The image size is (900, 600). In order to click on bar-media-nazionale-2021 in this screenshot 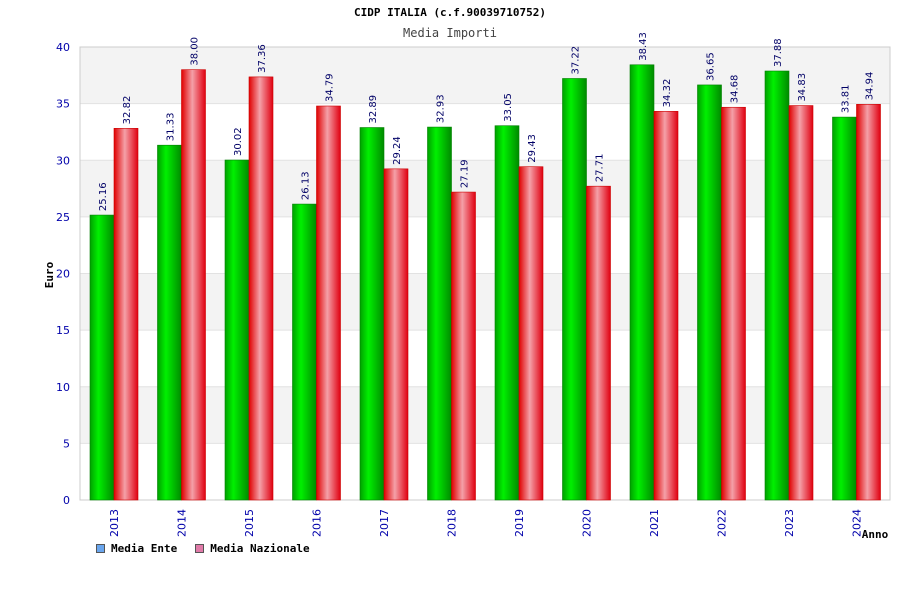, I will do `click(666, 306)`.